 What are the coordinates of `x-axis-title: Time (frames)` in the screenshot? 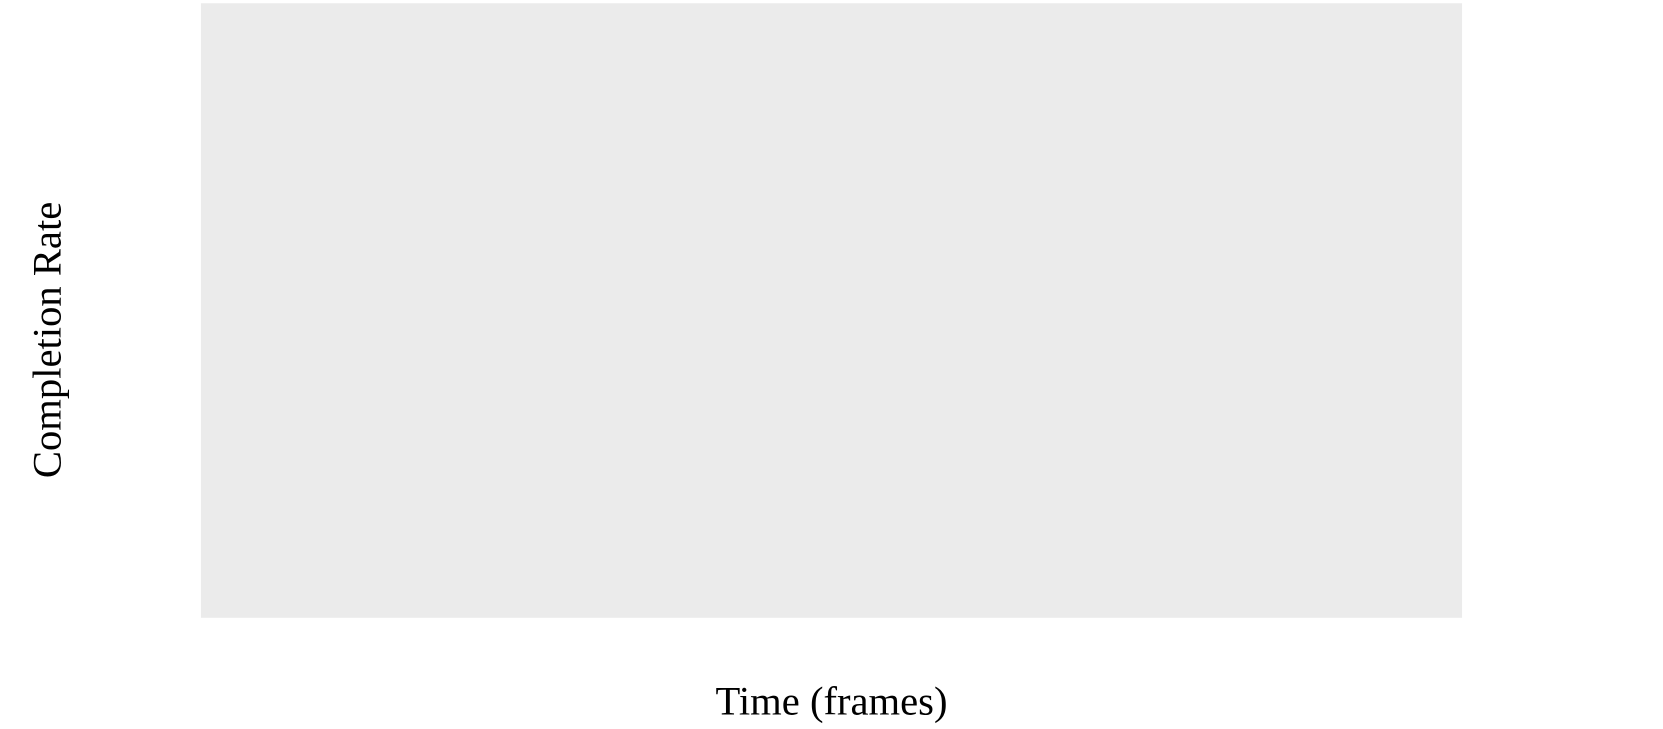 It's located at (832, 701).